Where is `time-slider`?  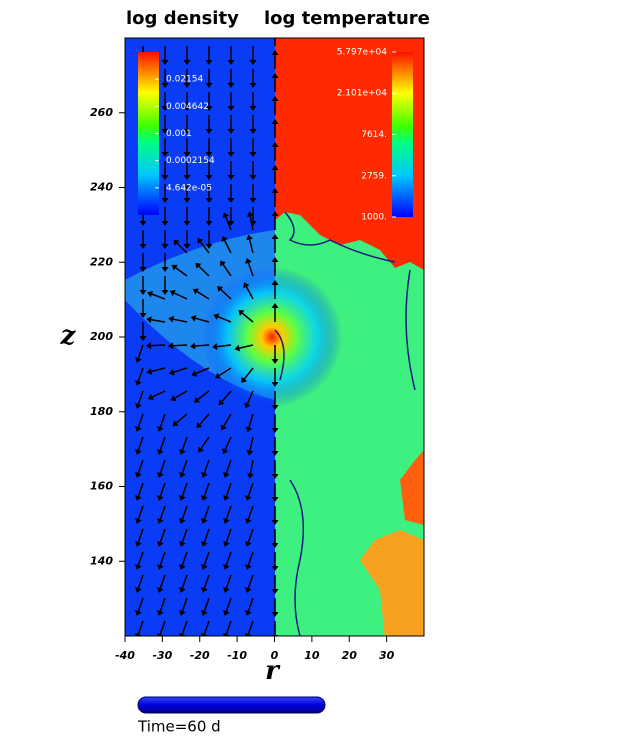
time-slider is located at coordinates (231, 705).